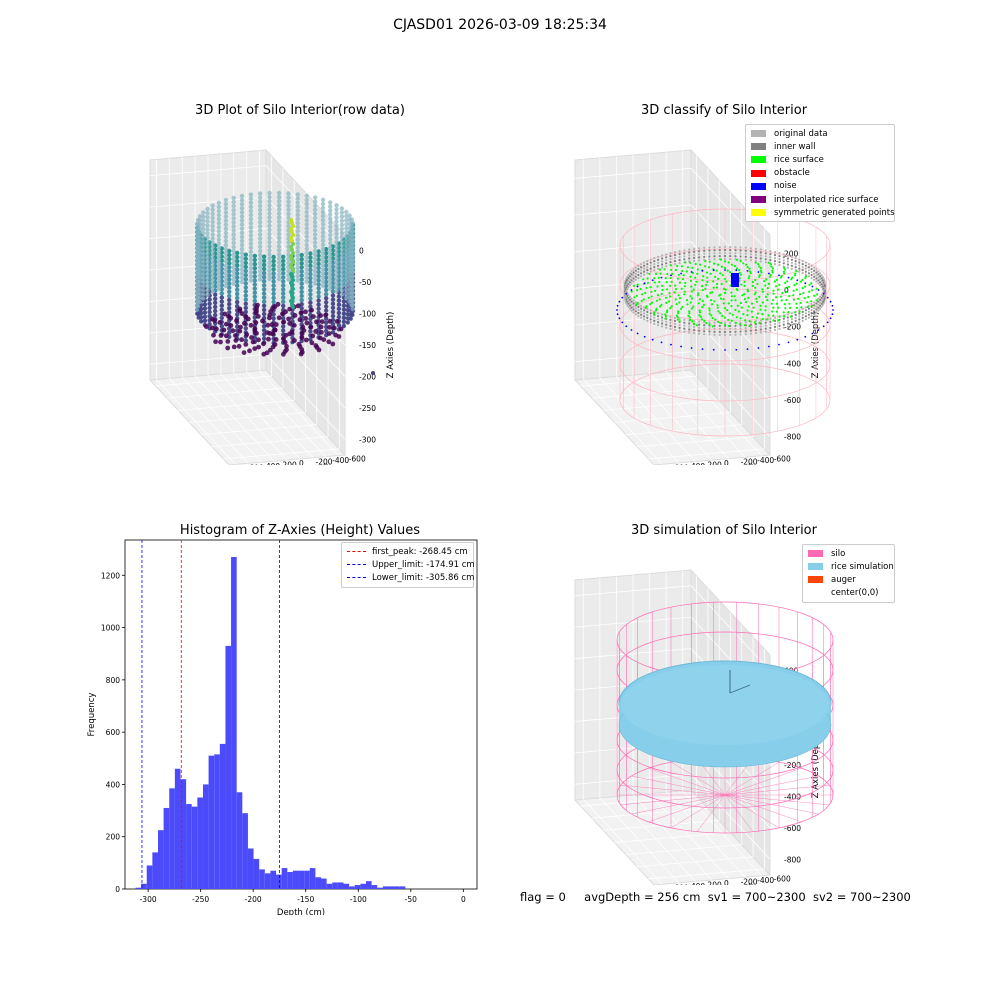 The height and width of the screenshot is (1000, 1000). I want to click on flag-value: flag = 0, so click(543, 897).